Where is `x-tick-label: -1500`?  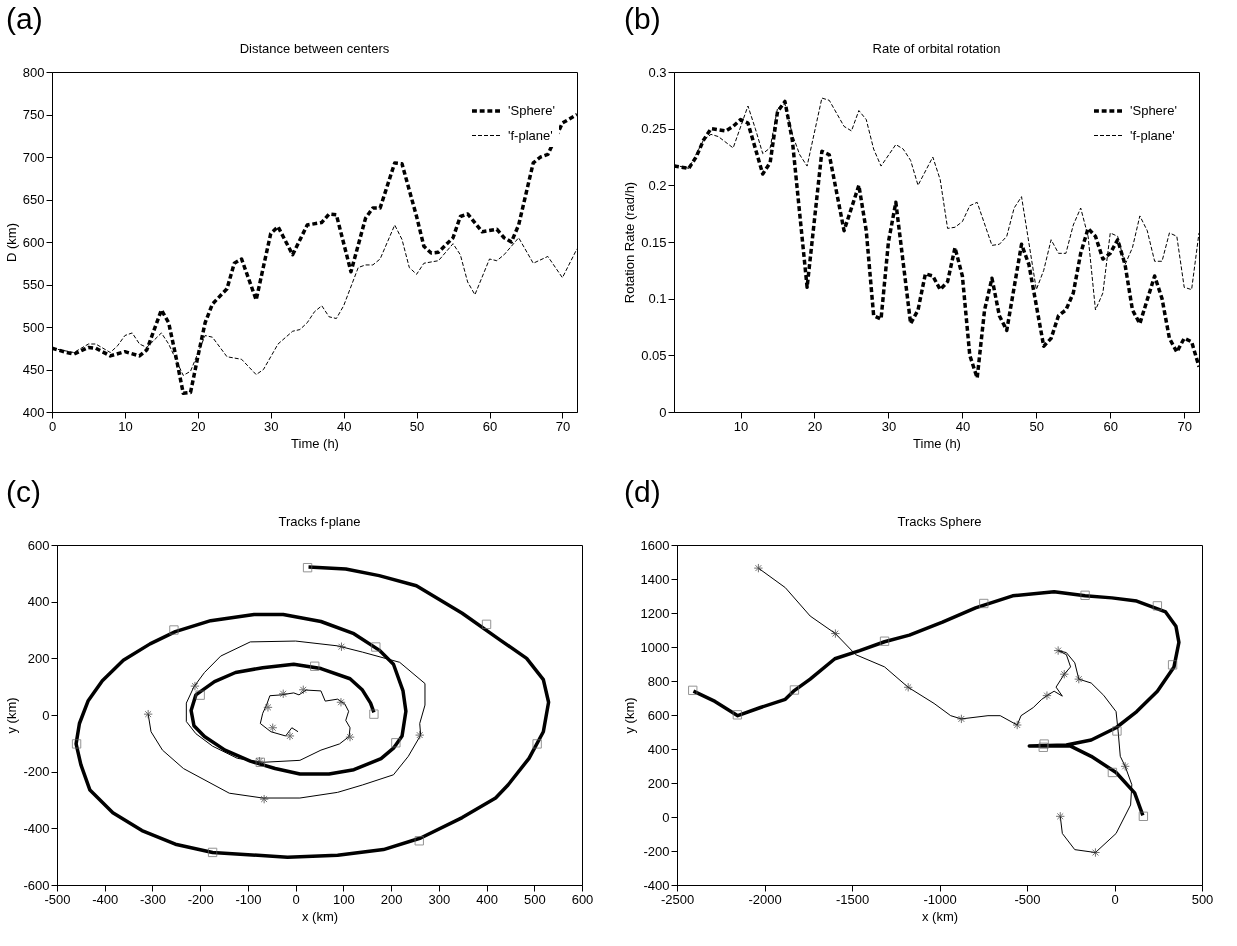
x-tick-label: -1500 is located at coordinates (852, 899).